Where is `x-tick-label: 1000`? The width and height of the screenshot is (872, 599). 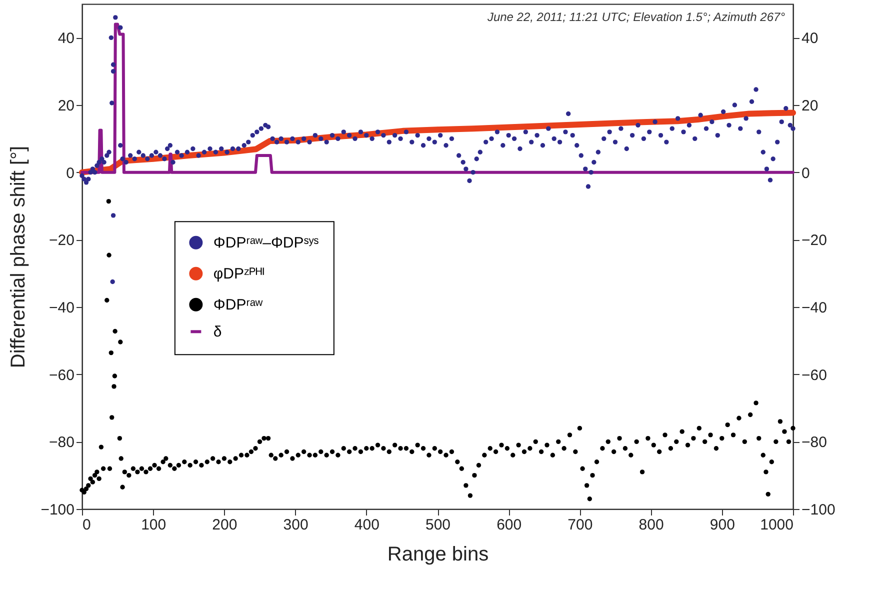
x-tick-label: 1000 is located at coordinates (777, 525).